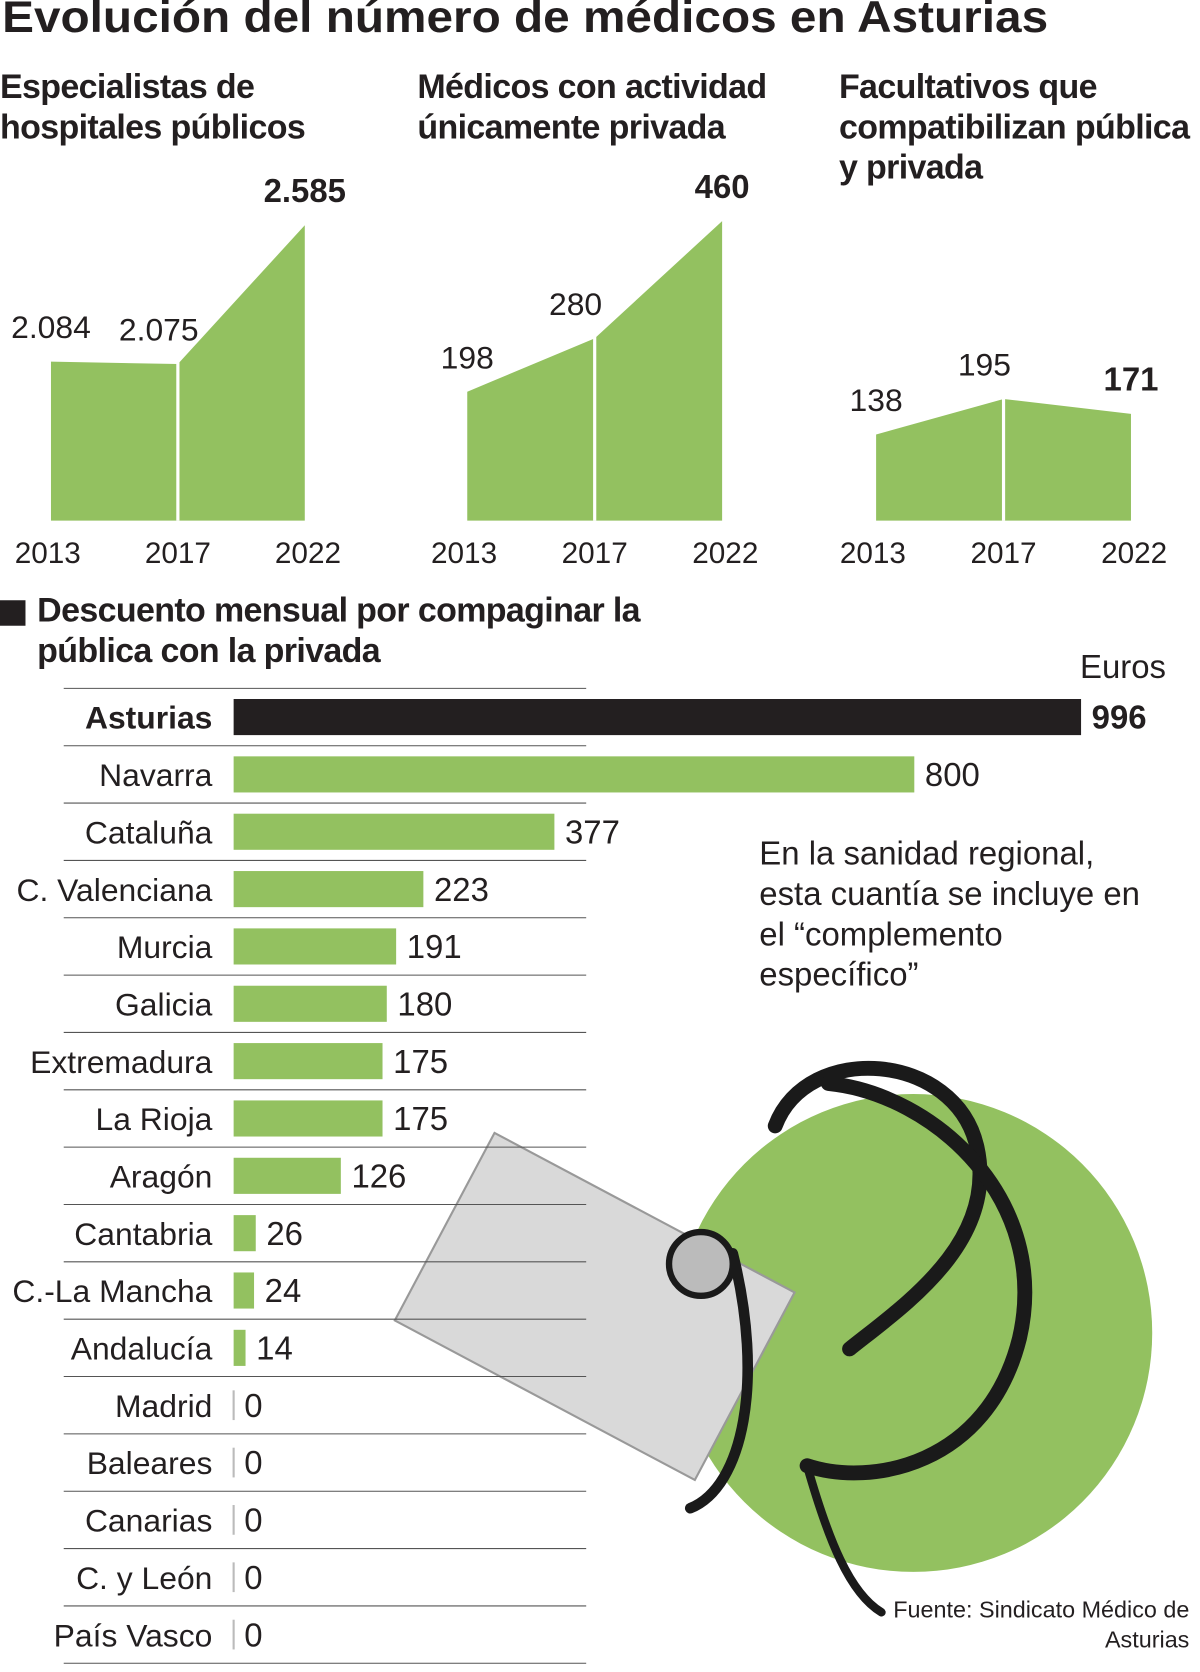 This screenshot has width=1200, height=1672. I want to click on value-label: 460, so click(722, 186).